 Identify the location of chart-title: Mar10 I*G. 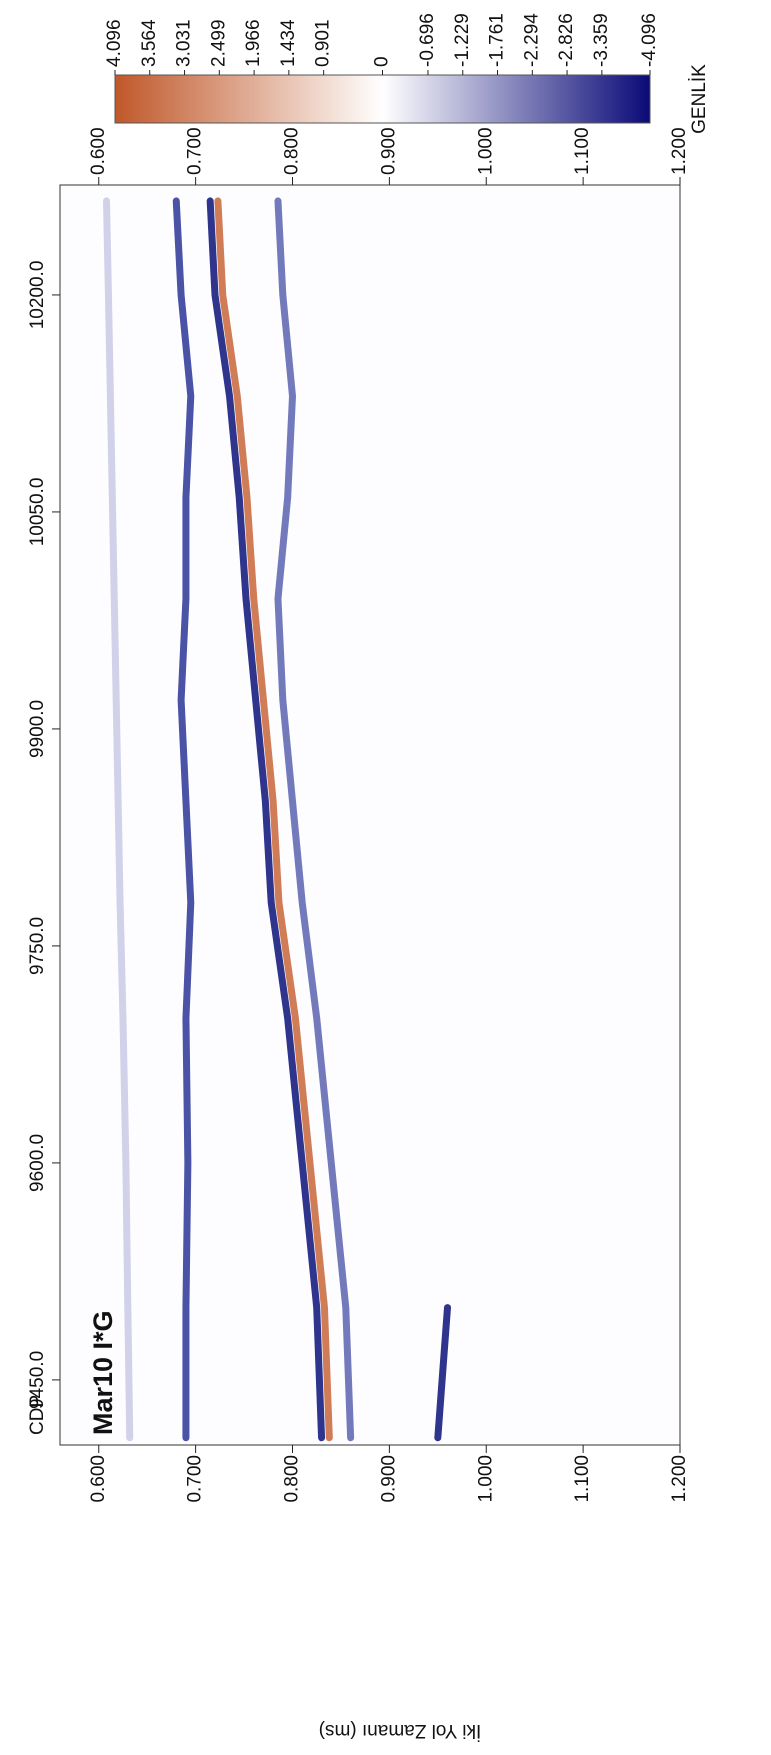
(103, 1372).